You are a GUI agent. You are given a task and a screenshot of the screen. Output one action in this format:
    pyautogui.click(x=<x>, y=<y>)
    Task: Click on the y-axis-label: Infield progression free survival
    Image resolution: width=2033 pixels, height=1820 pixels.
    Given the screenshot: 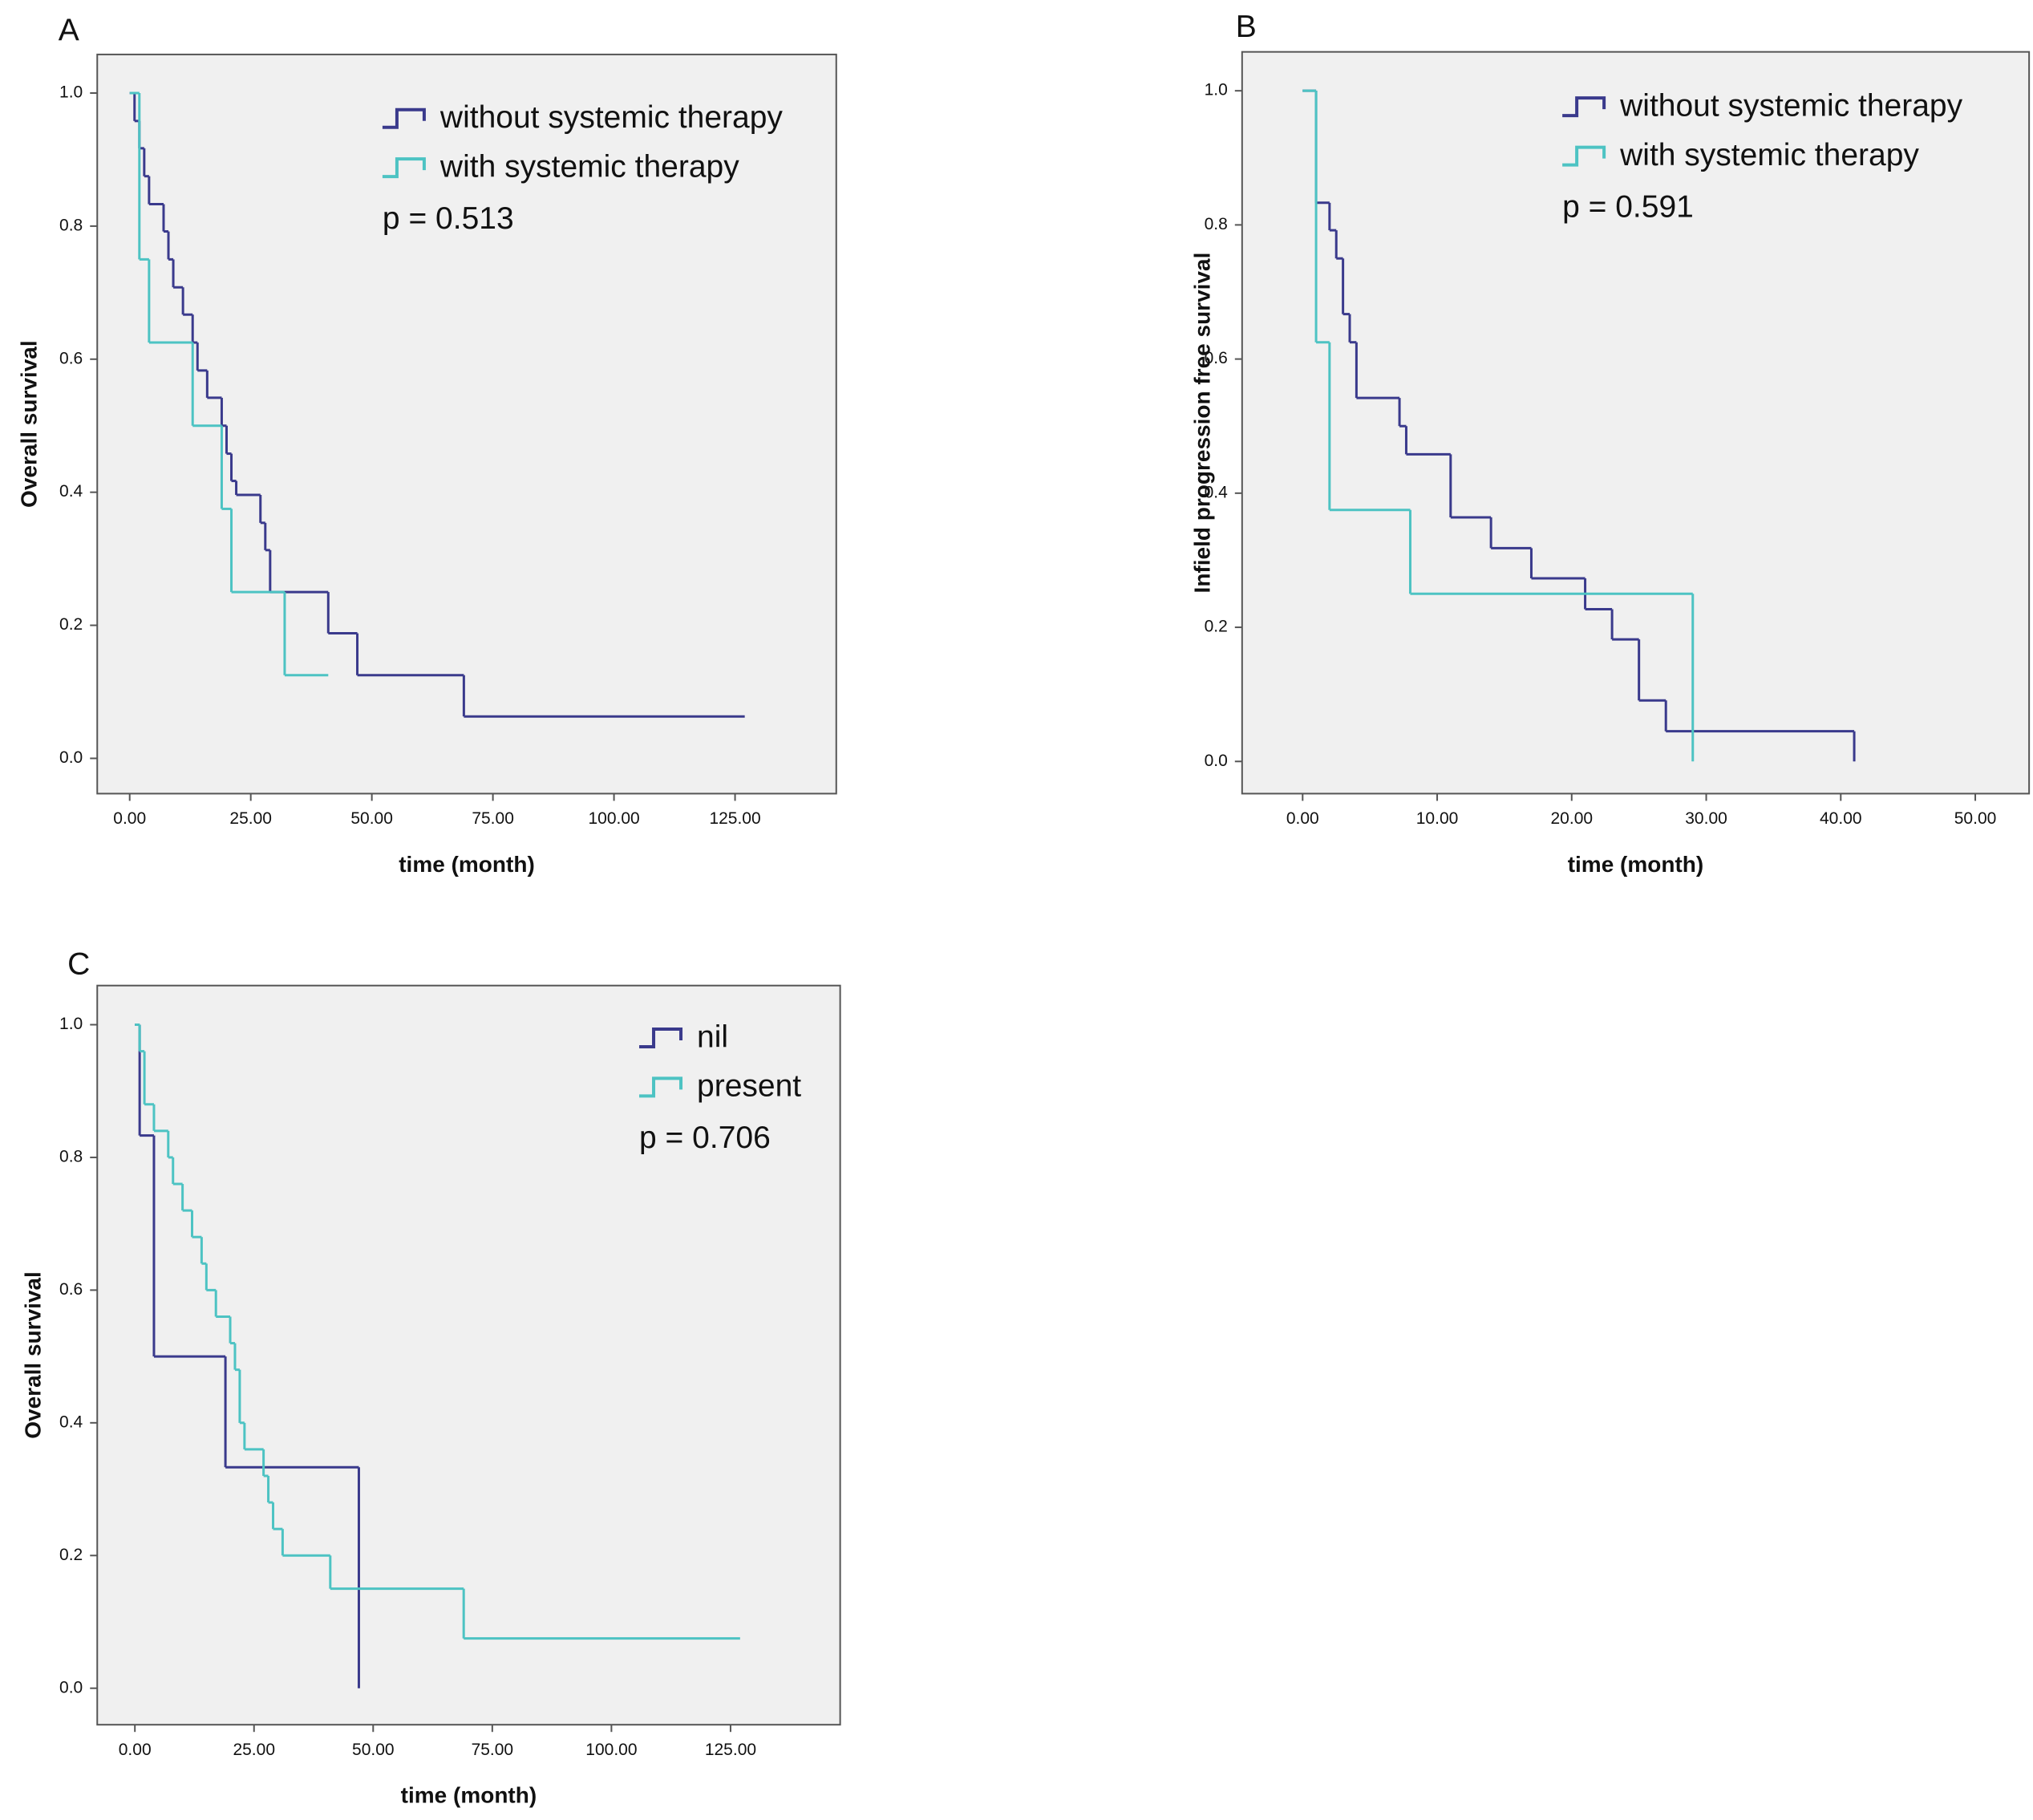 What is the action you would take?
    pyautogui.click(x=1202, y=423)
    